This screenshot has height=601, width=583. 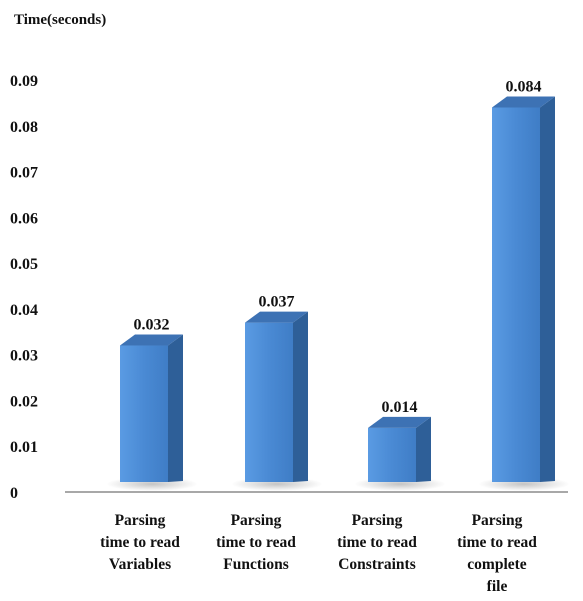 I want to click on y-tick-label: 0.09, so click(x=24, y=81).